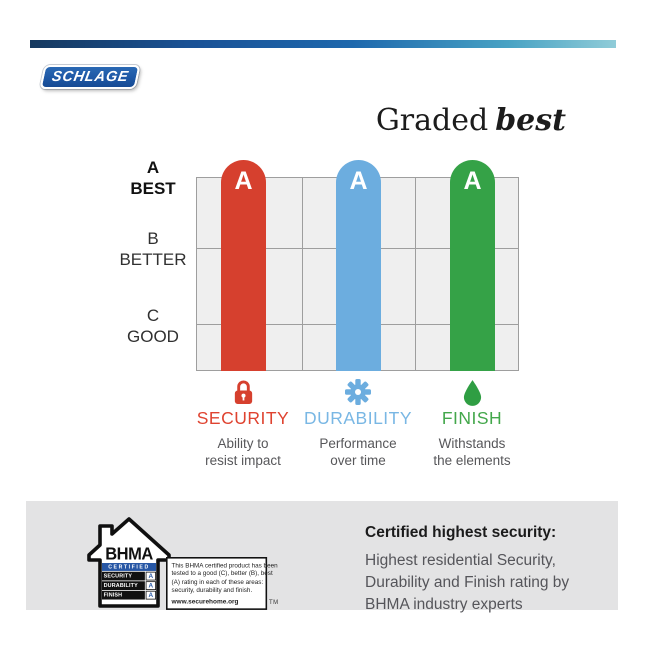 Image resolution: width=646 pixels, height=646 pixels. I want to click on bhma-rating-row-security: SECURITY A, so click(129, 576).